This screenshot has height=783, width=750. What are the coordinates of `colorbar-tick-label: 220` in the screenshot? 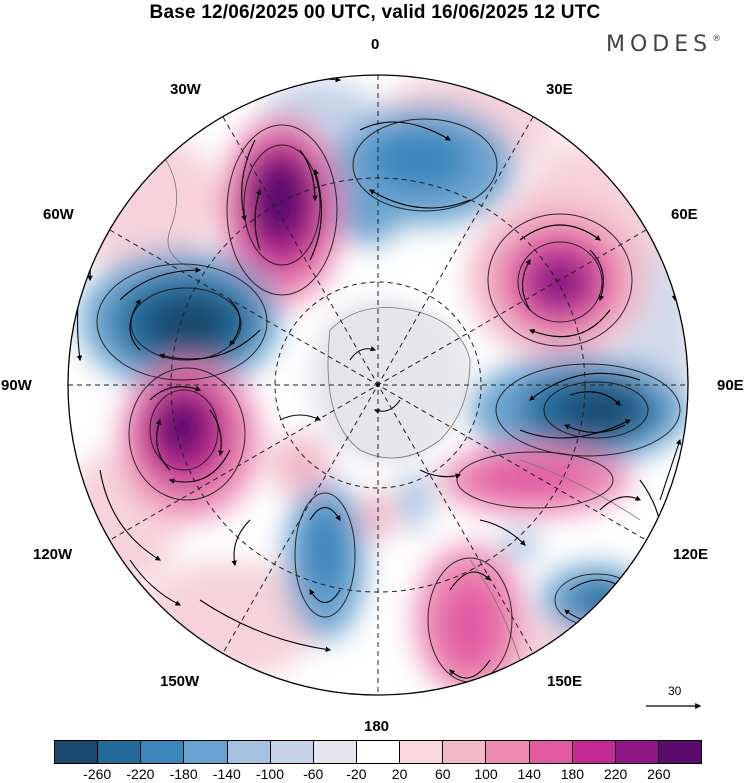 It's located at (615, 774).